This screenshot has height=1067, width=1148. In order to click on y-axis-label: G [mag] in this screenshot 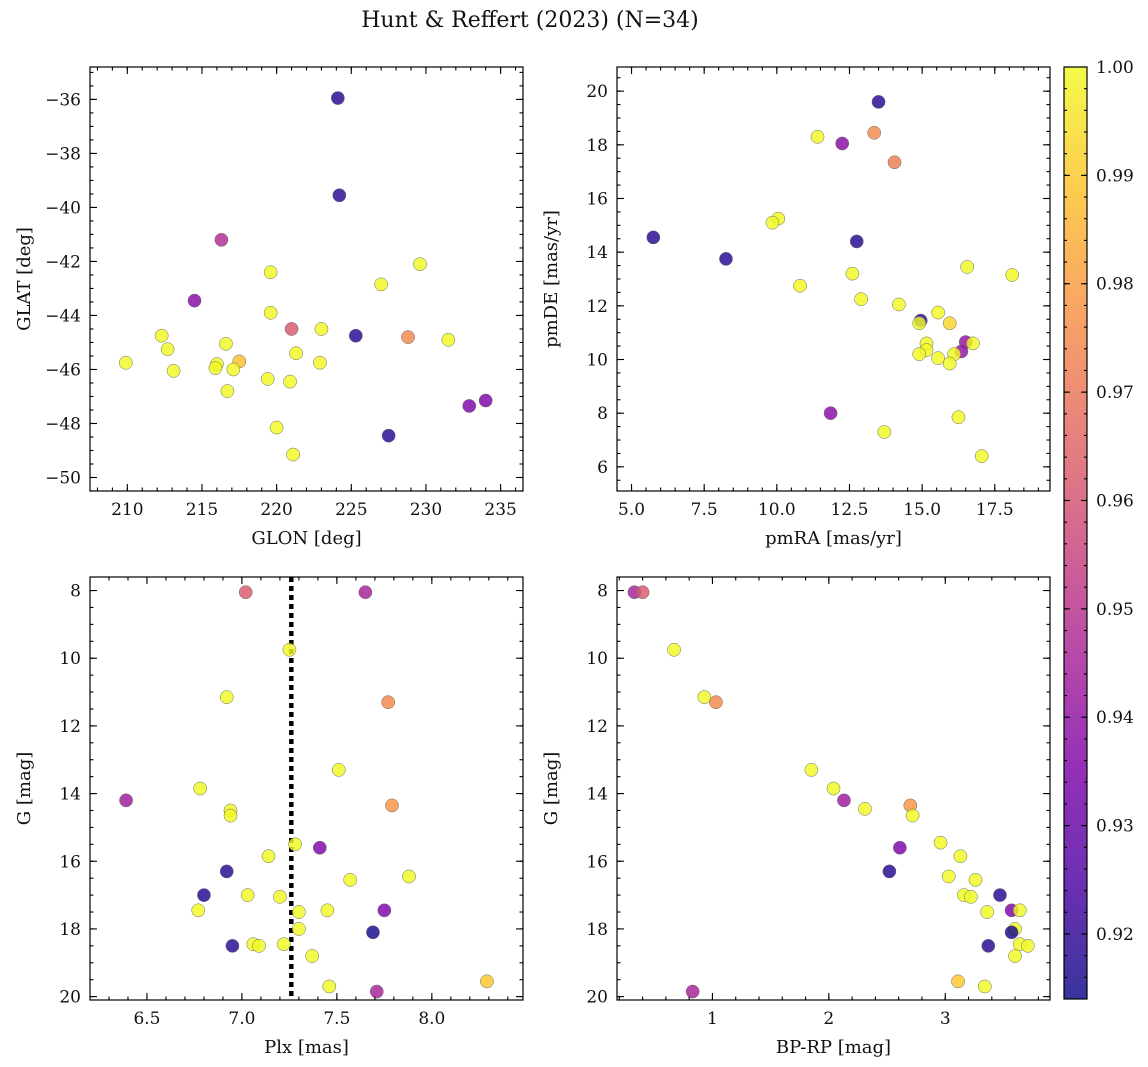, I will do `click(24, 788)`.